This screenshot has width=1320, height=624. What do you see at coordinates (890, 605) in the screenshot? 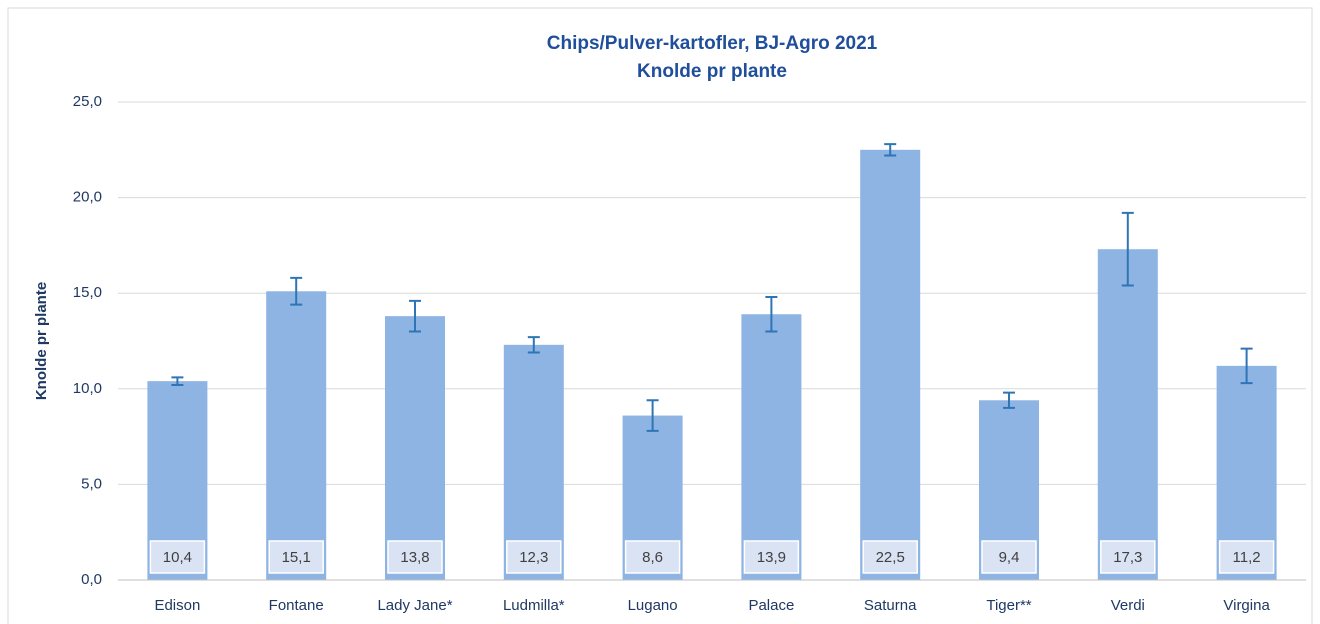
I see `x-tick-label: Saturna` at bounding box center [890, 605].